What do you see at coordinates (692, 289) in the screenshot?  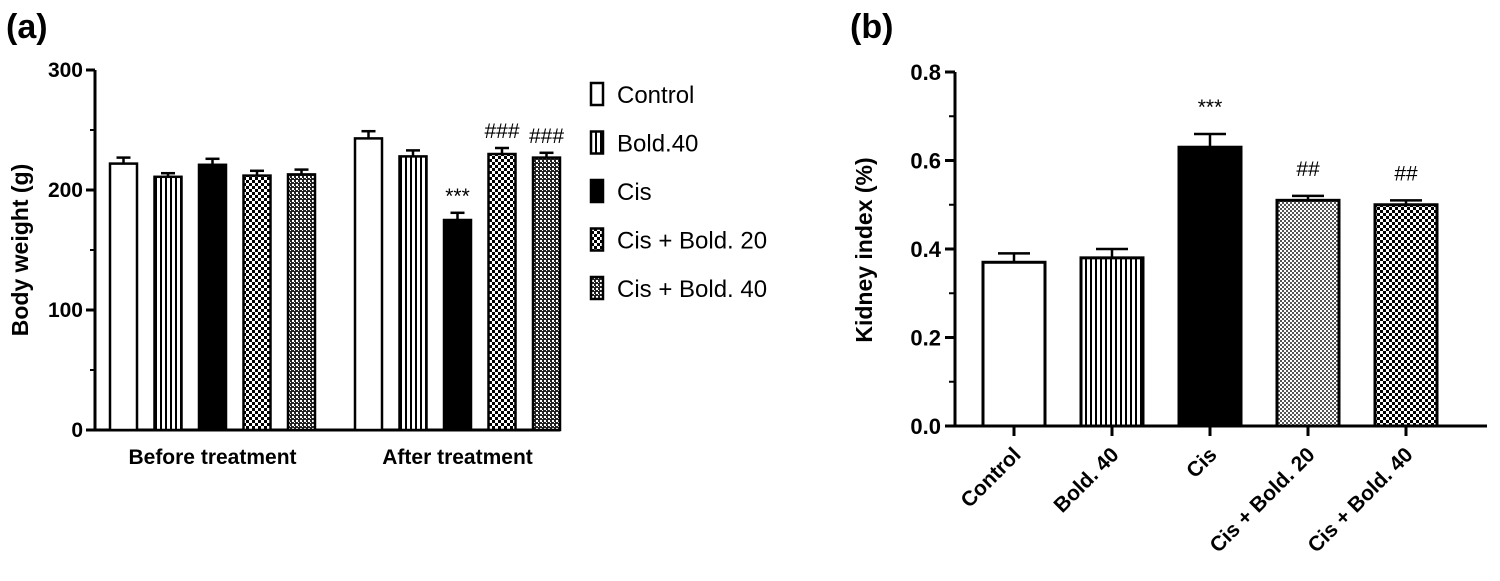 I see `legend-label: Cis + Bold. 40` at bounding box center [692, 289].